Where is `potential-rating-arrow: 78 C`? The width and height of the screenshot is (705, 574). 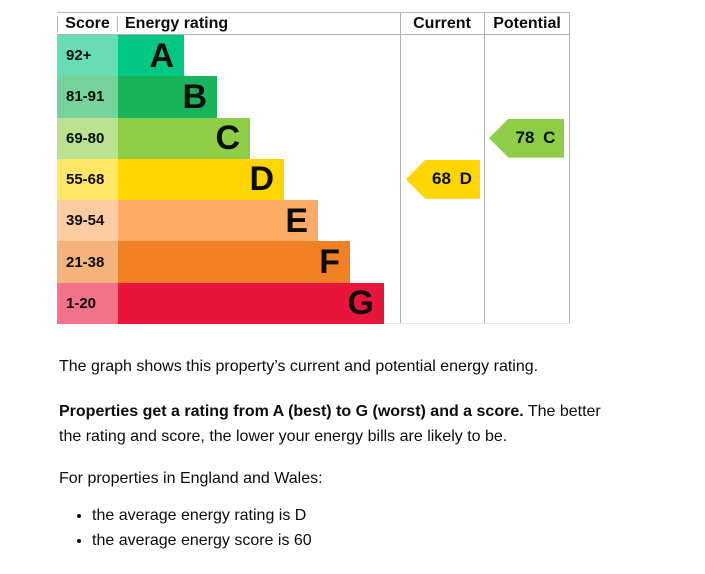 potential-rating-arrow: 78 C is located at coordinates (526, 138).